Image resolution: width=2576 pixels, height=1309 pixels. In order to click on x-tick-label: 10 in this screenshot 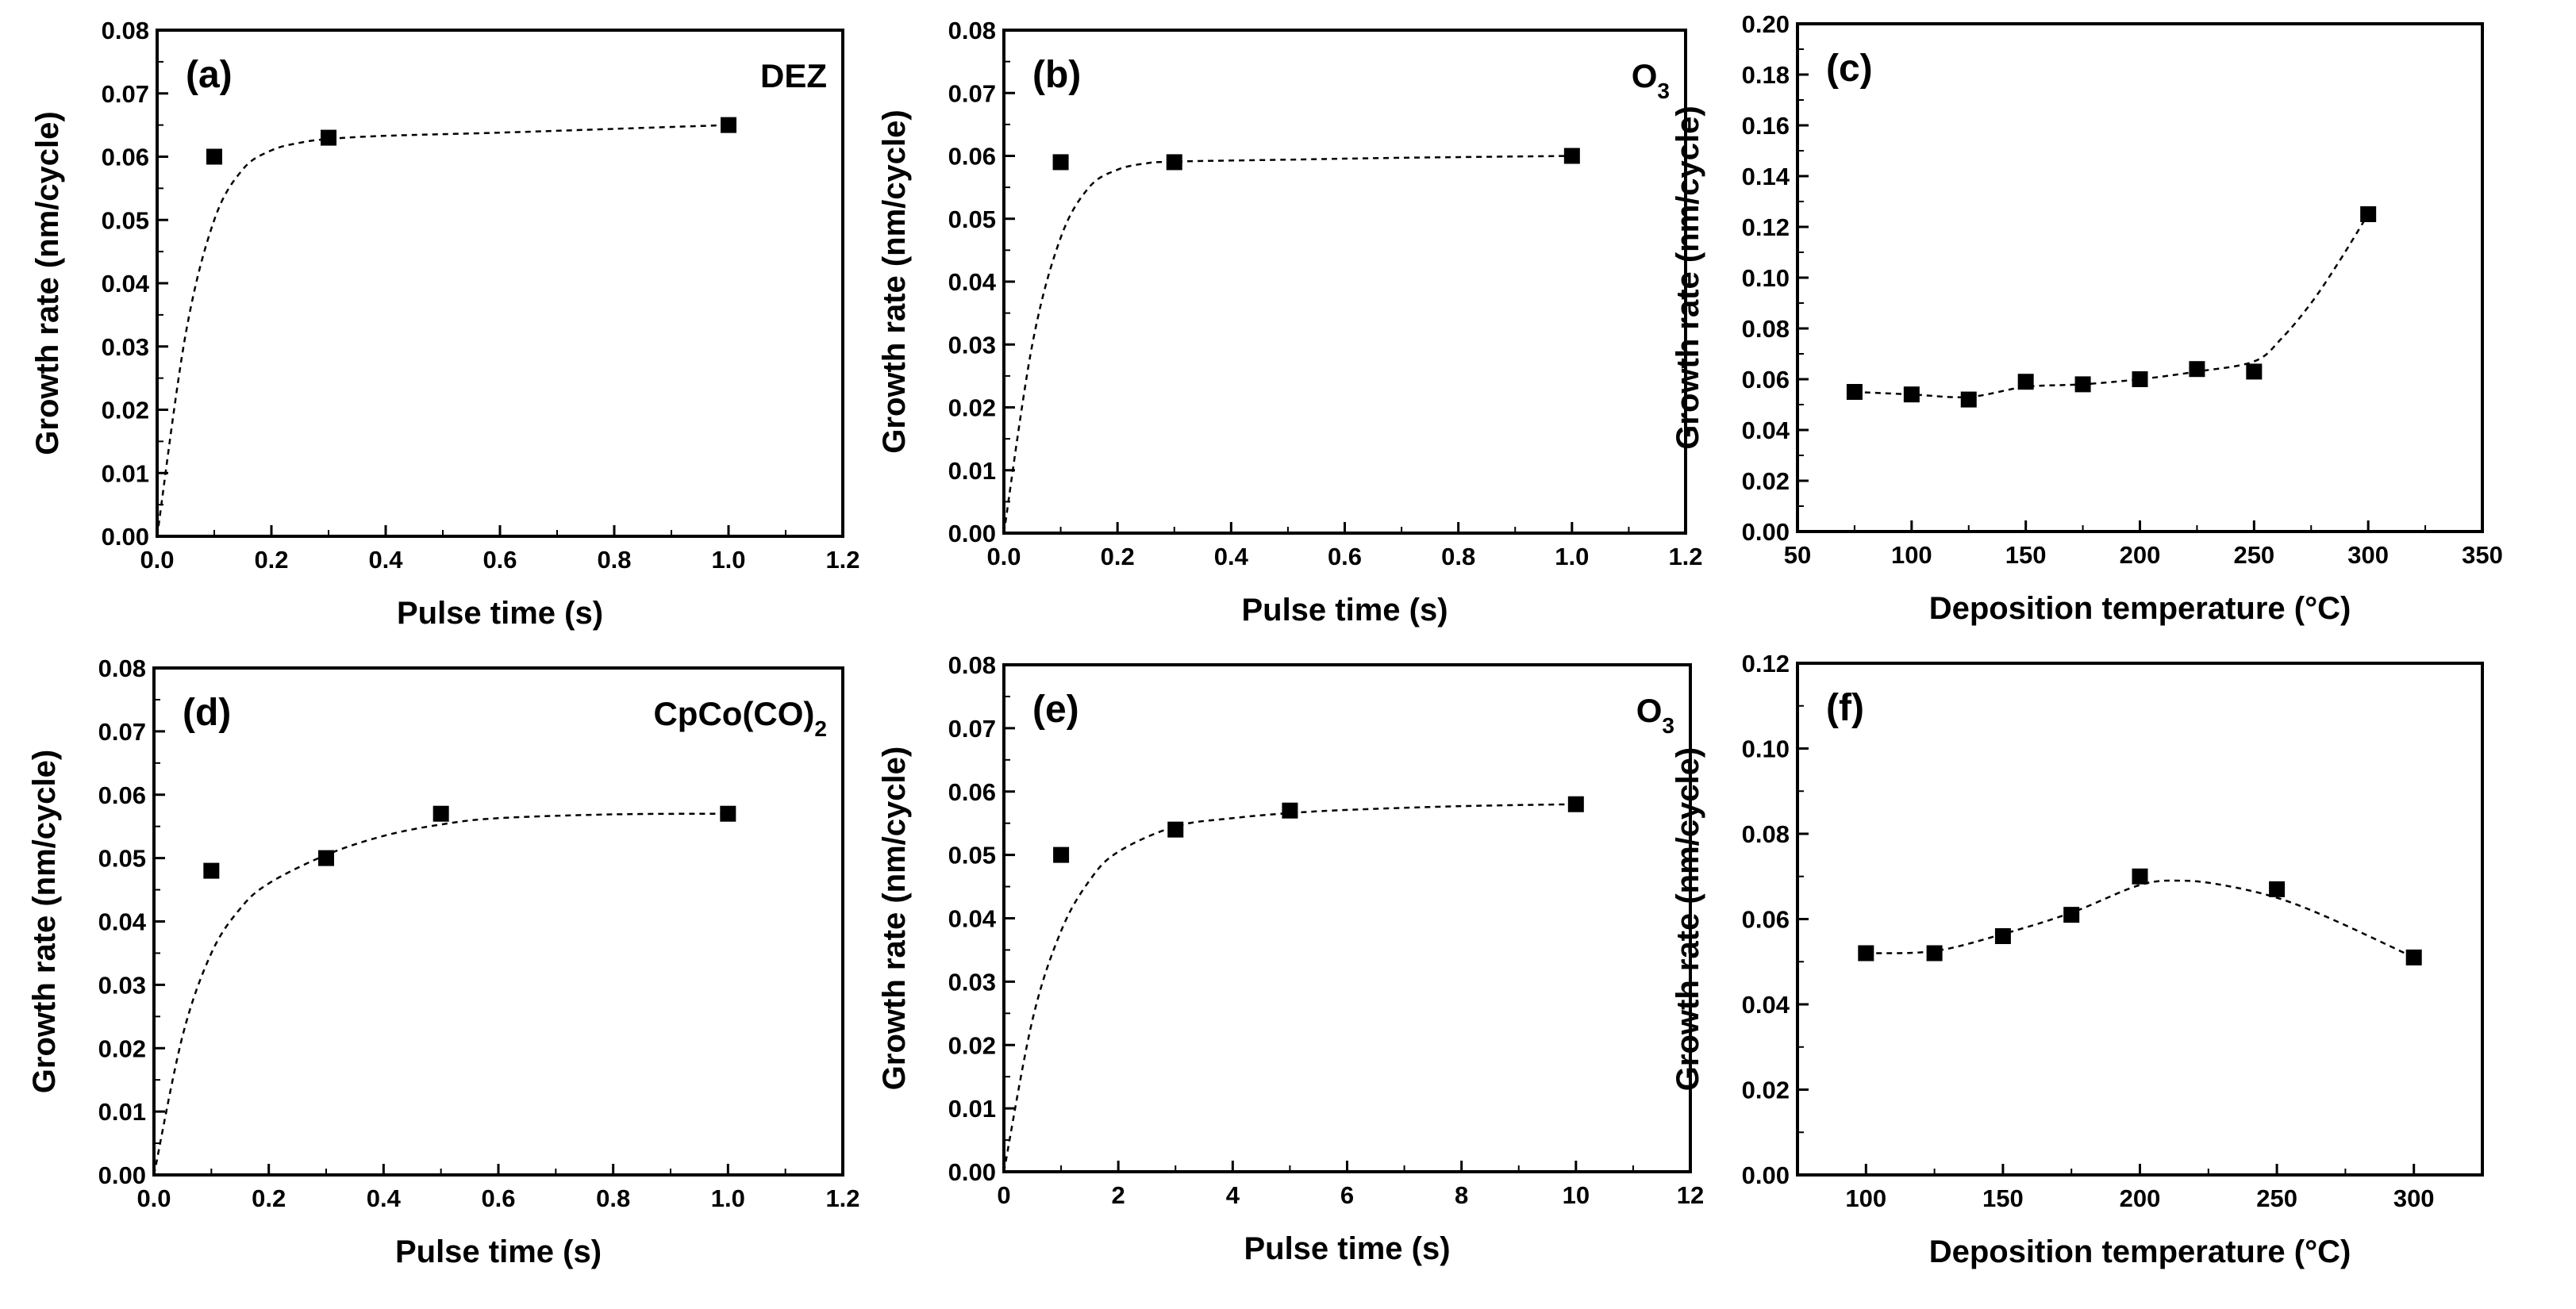, I will do `click(1576, 1195)`.